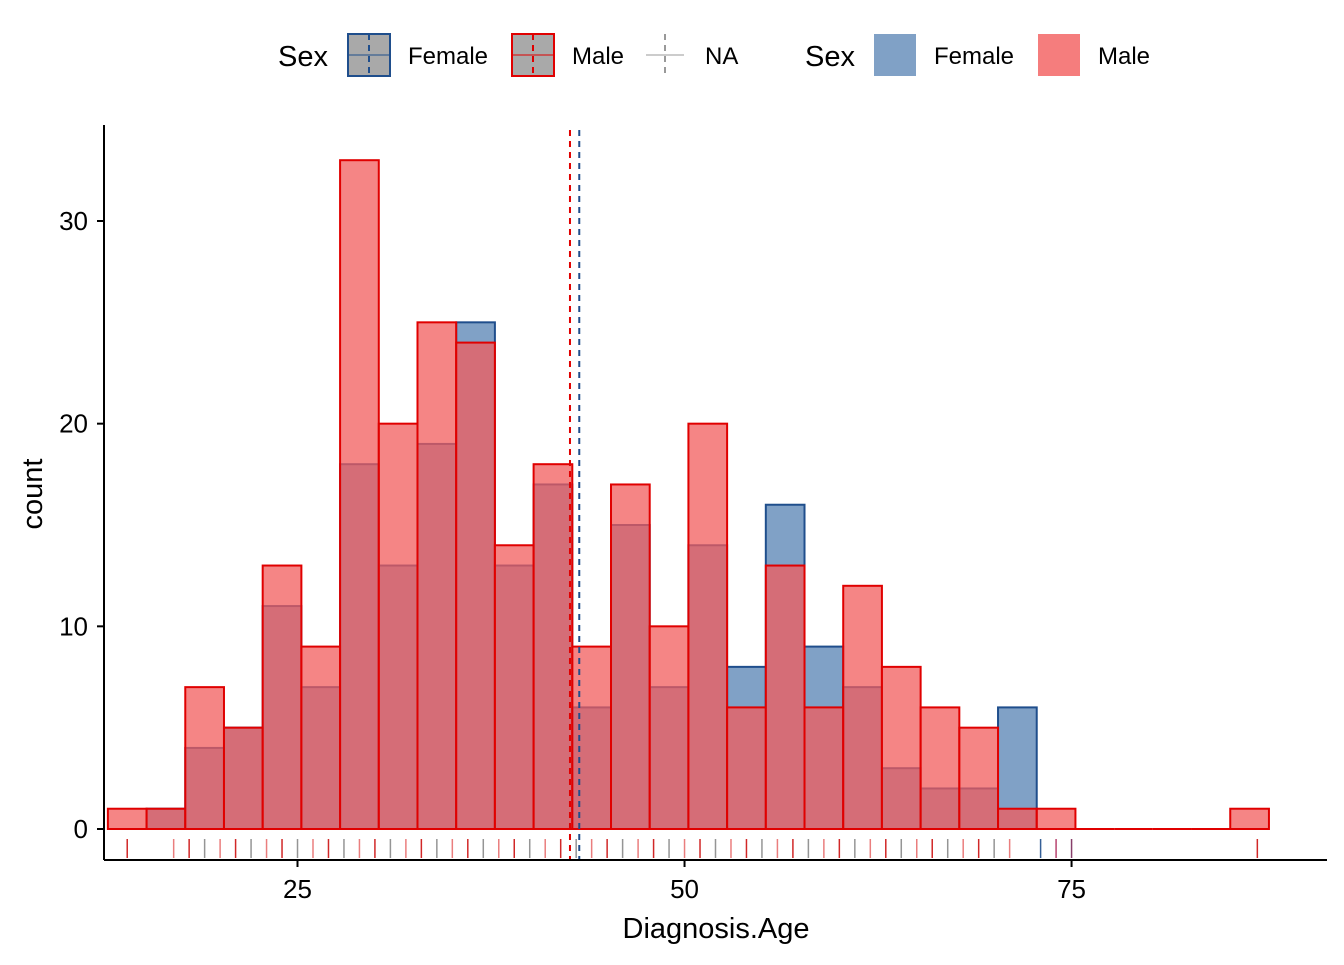  I want to click on y-tick-label: 20, so click(73, 424).